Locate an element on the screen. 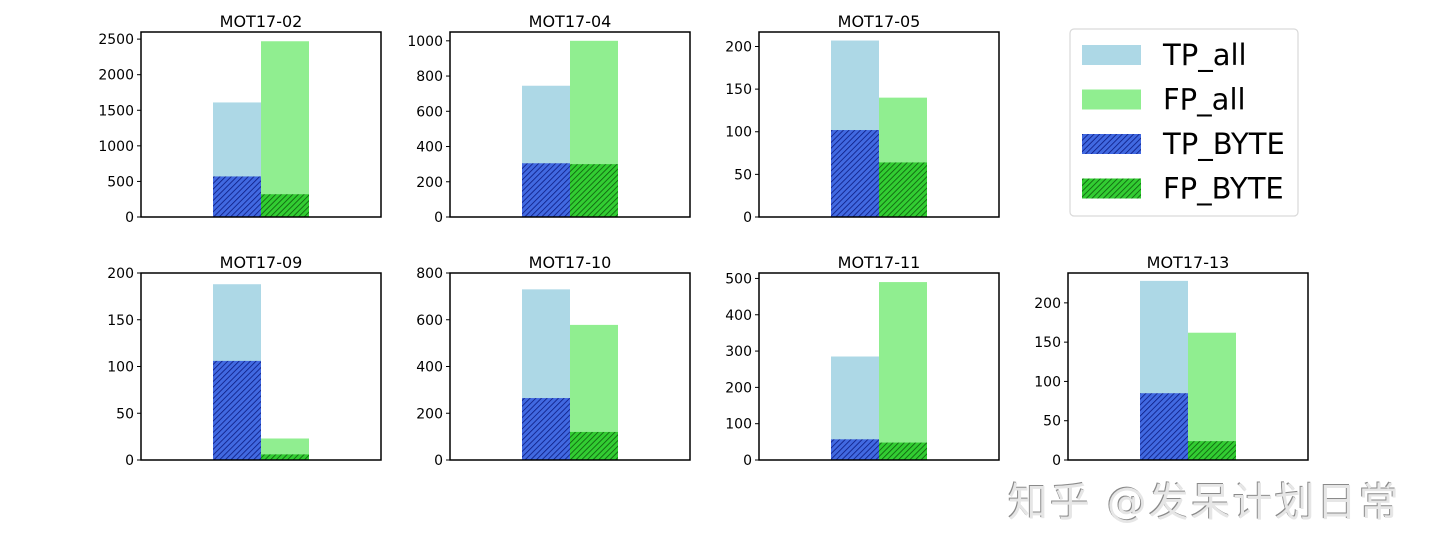 Image resolution: width=1440 pixels, height=553 pixels. legend-box is located at coordinates (1184, 122).